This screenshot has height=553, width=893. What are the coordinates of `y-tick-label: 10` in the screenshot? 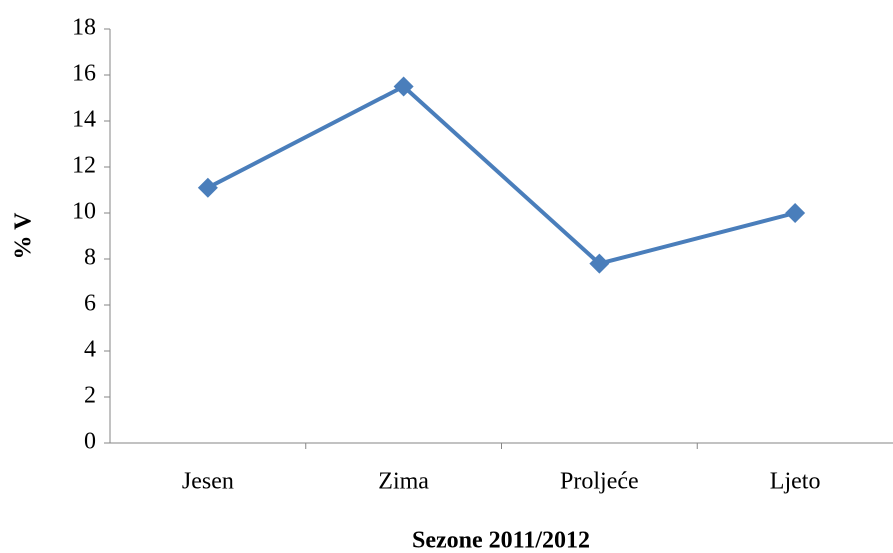 It's located at (84, 212).